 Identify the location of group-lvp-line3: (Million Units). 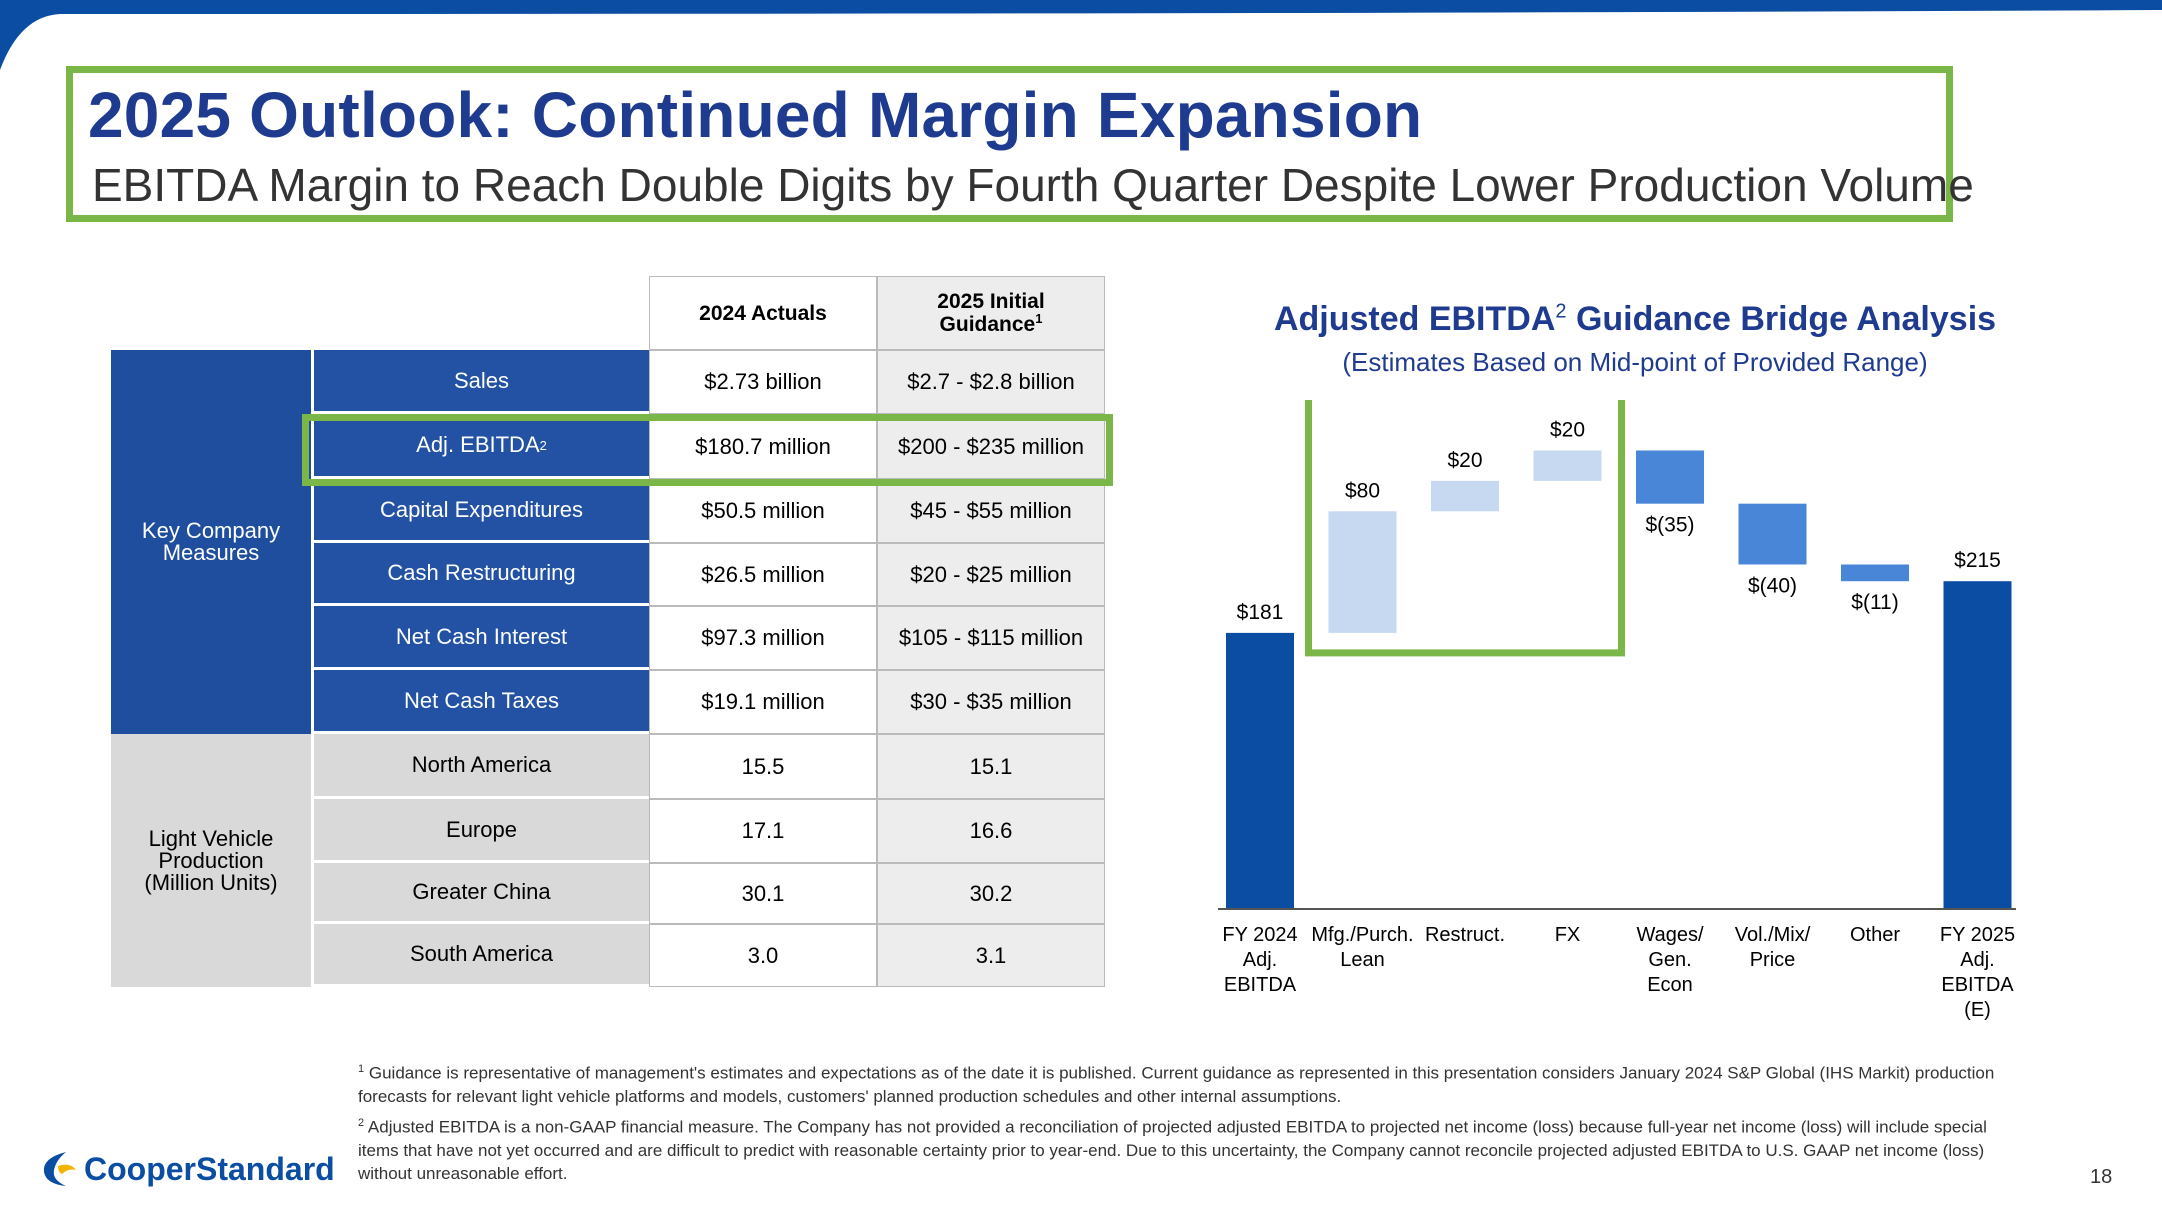
(211, 882).